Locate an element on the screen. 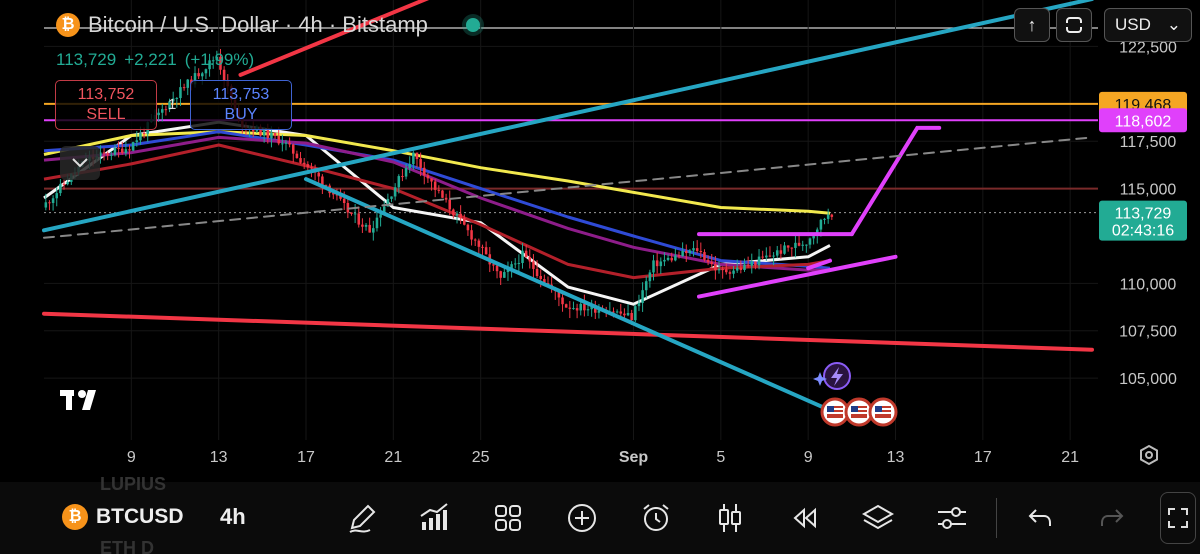 This screenshot has width=1200, height=554. spread-value: 1 is located at coordinates (172, 104).